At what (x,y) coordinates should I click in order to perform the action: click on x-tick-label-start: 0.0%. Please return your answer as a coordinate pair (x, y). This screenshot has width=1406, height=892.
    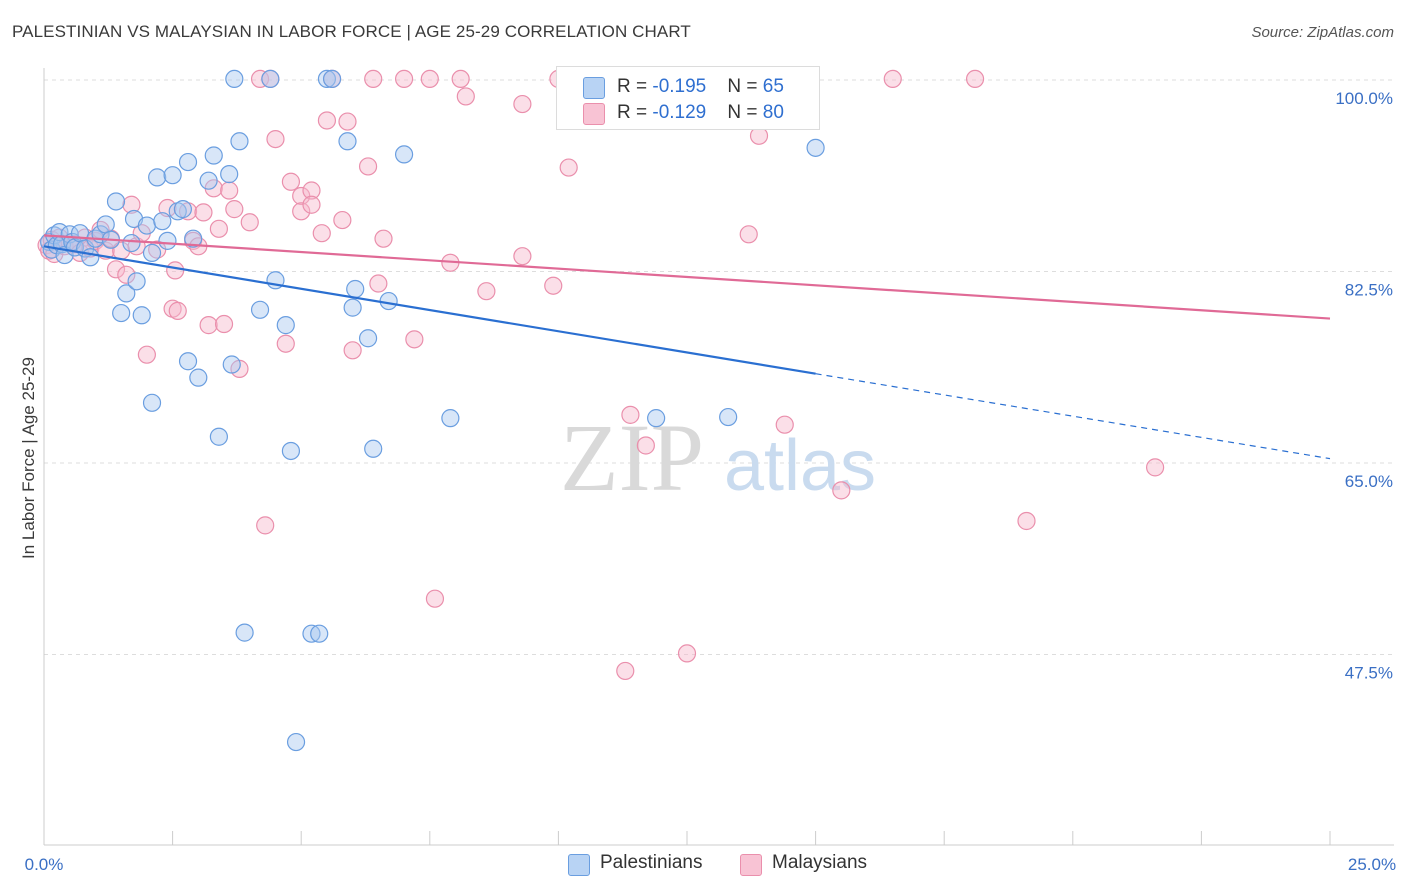
    Looking at the image, I should click on (44, 864).